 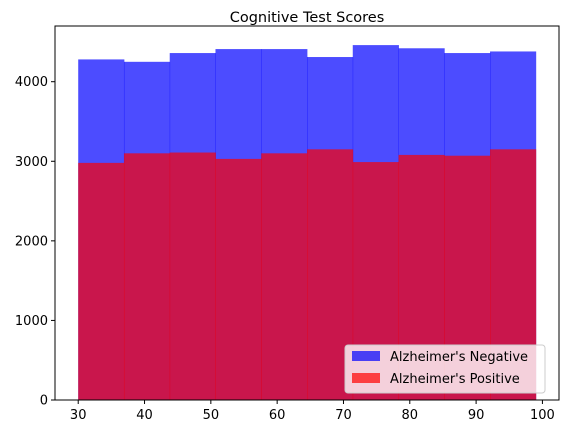 I want to click on y-tick-label: 0, so click(x=44, y=401).